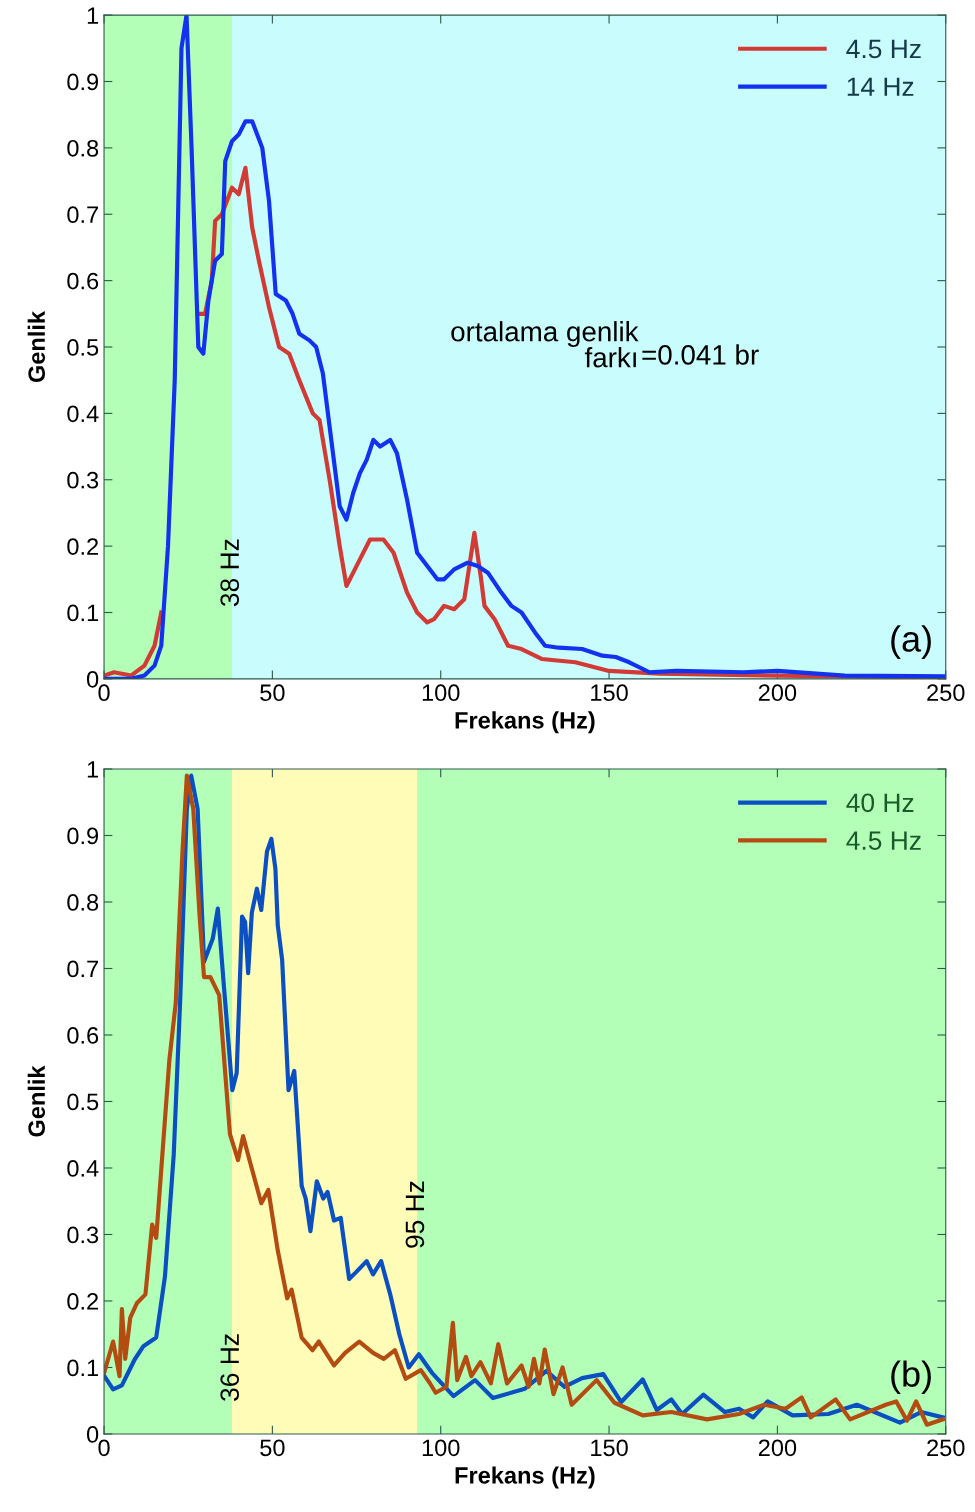  What do you see at coordinates (911, 642) in the screenshot?
I see `annotation: (a)` at bounding box center [911, 642].